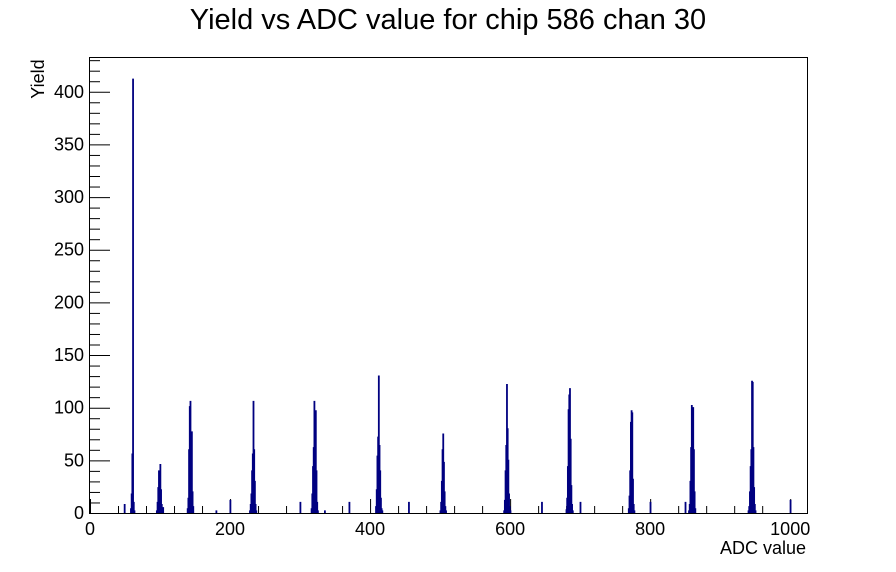  What do you see at coordinates (69, 144) in the screenshot?
I see `y-tick-label: 350` at bounding box center [69, 144].